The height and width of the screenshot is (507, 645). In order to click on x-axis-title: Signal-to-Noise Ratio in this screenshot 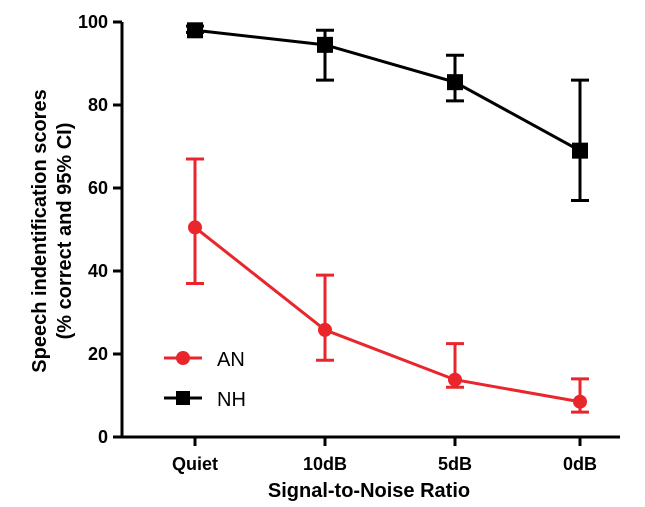, I will do `click(369, 491)`.